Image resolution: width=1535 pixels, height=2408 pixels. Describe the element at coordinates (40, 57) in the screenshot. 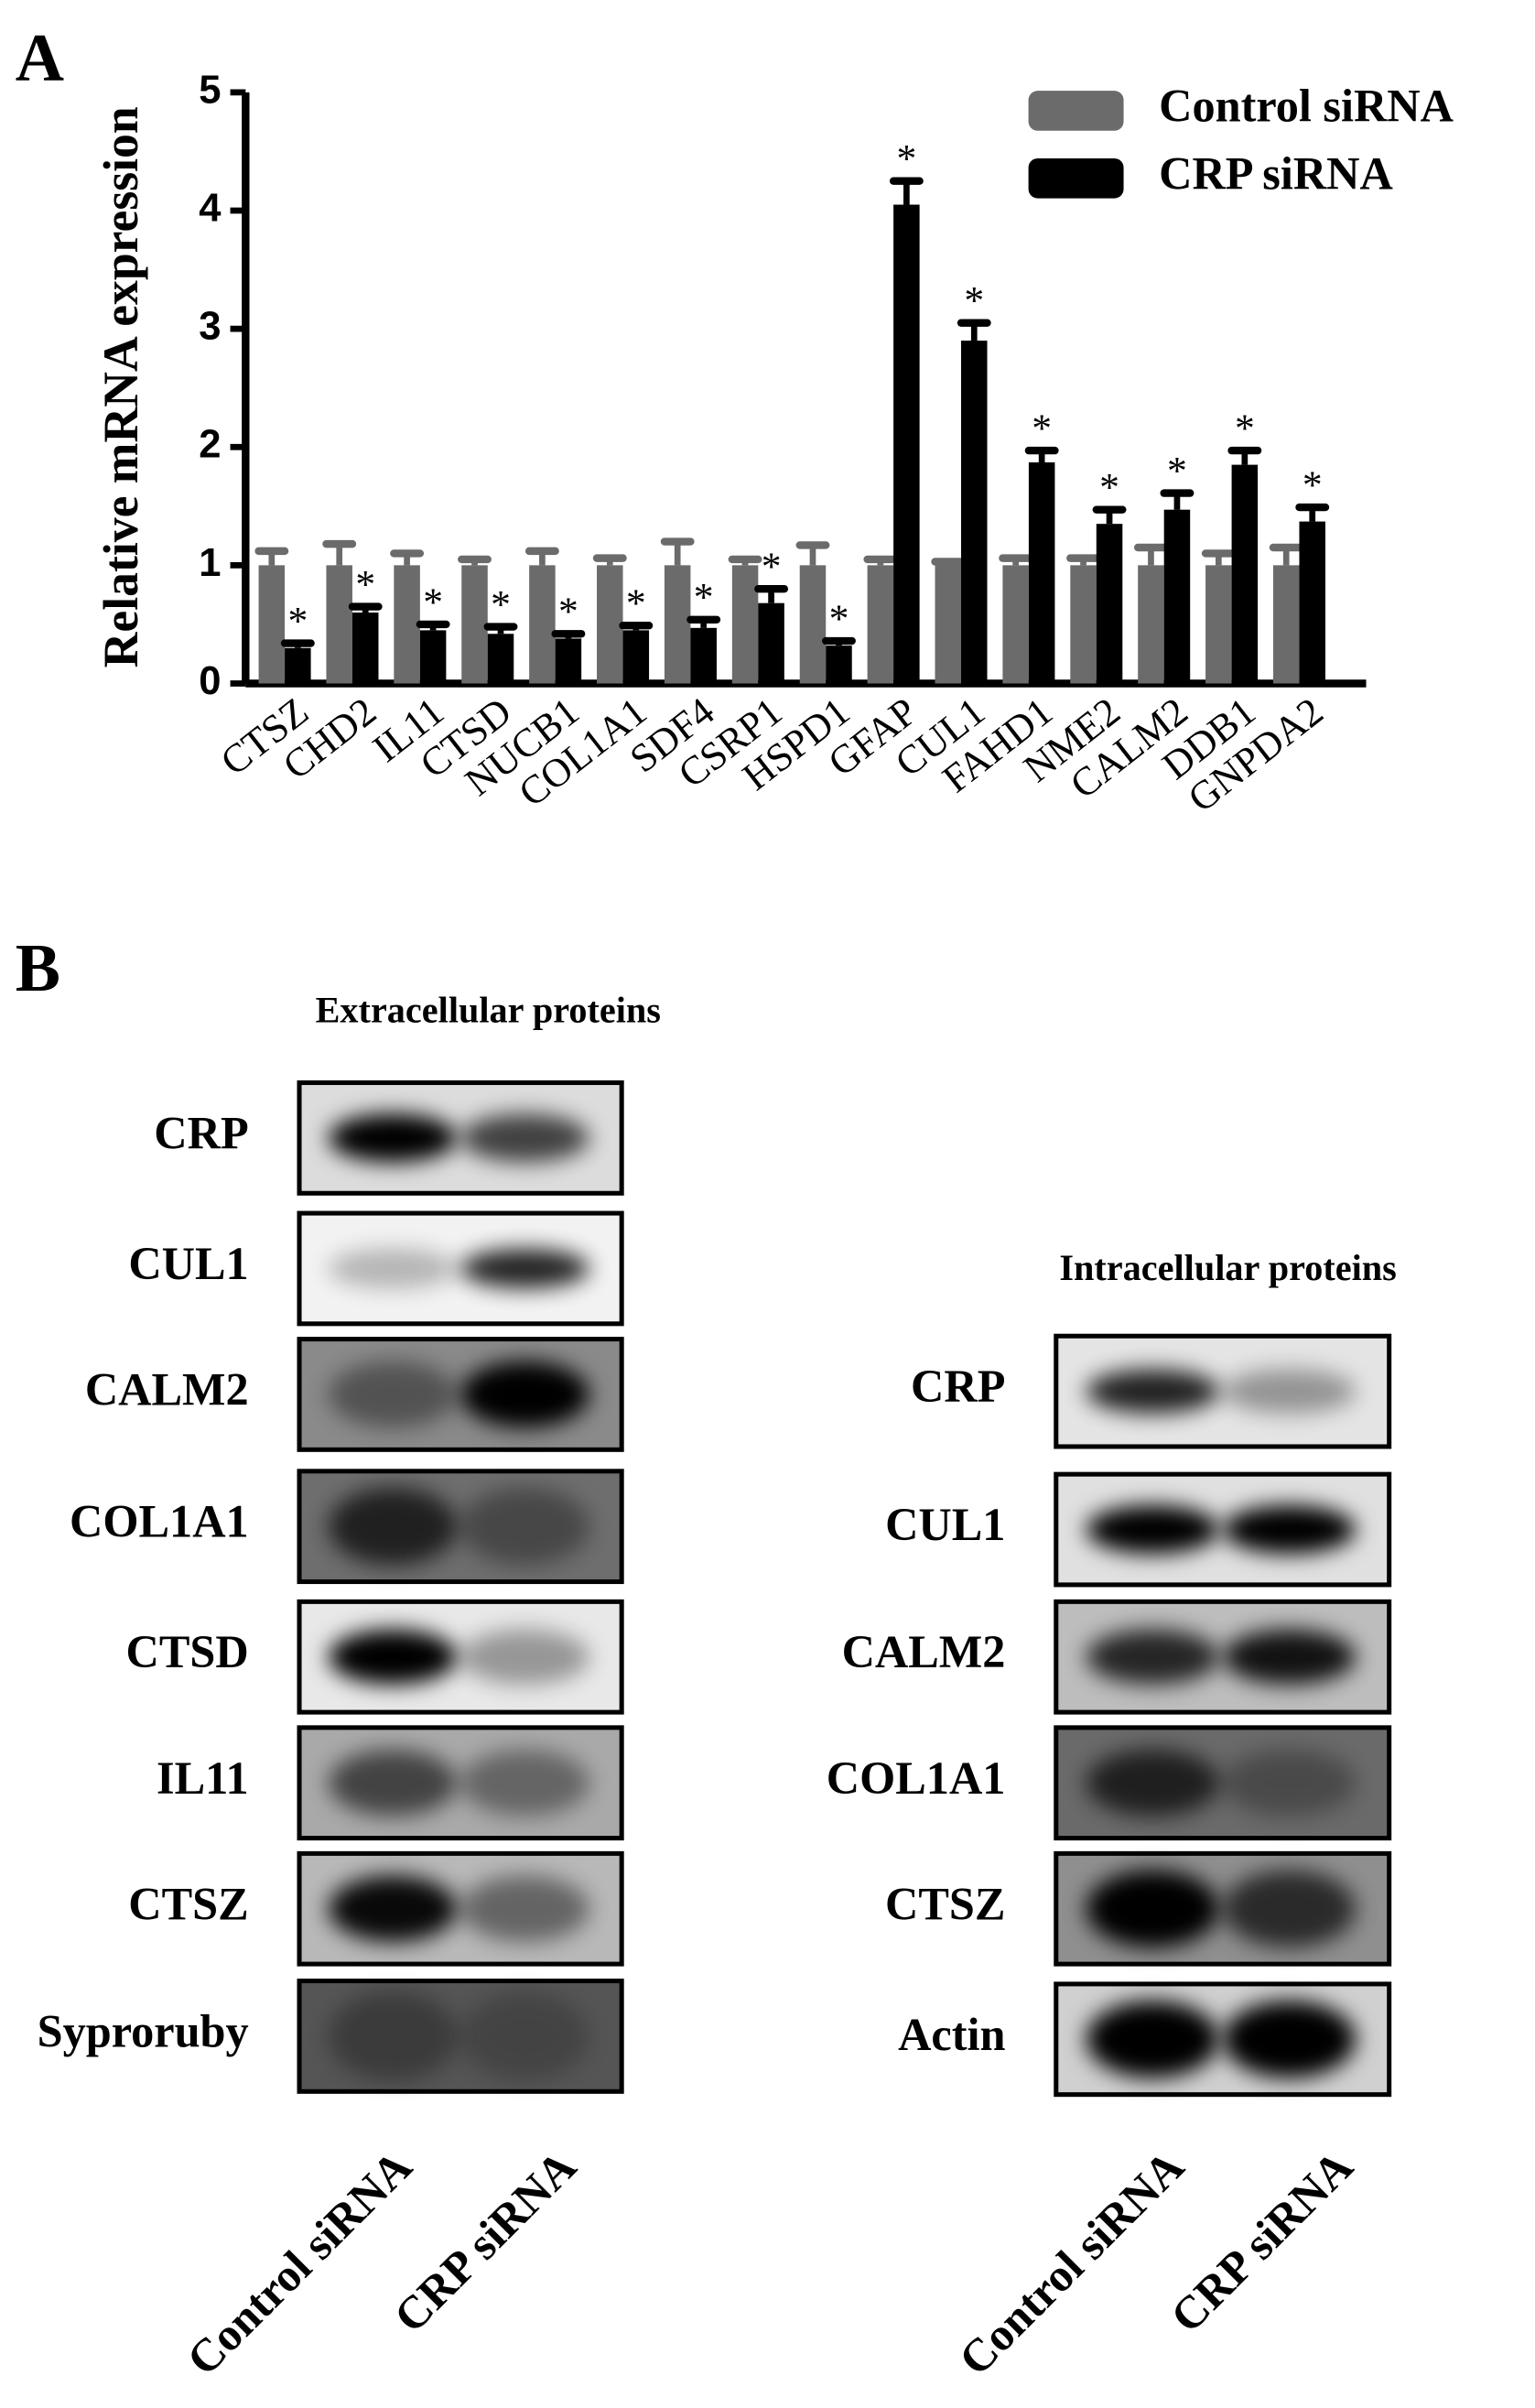

I see `panel-label: A` at that location.